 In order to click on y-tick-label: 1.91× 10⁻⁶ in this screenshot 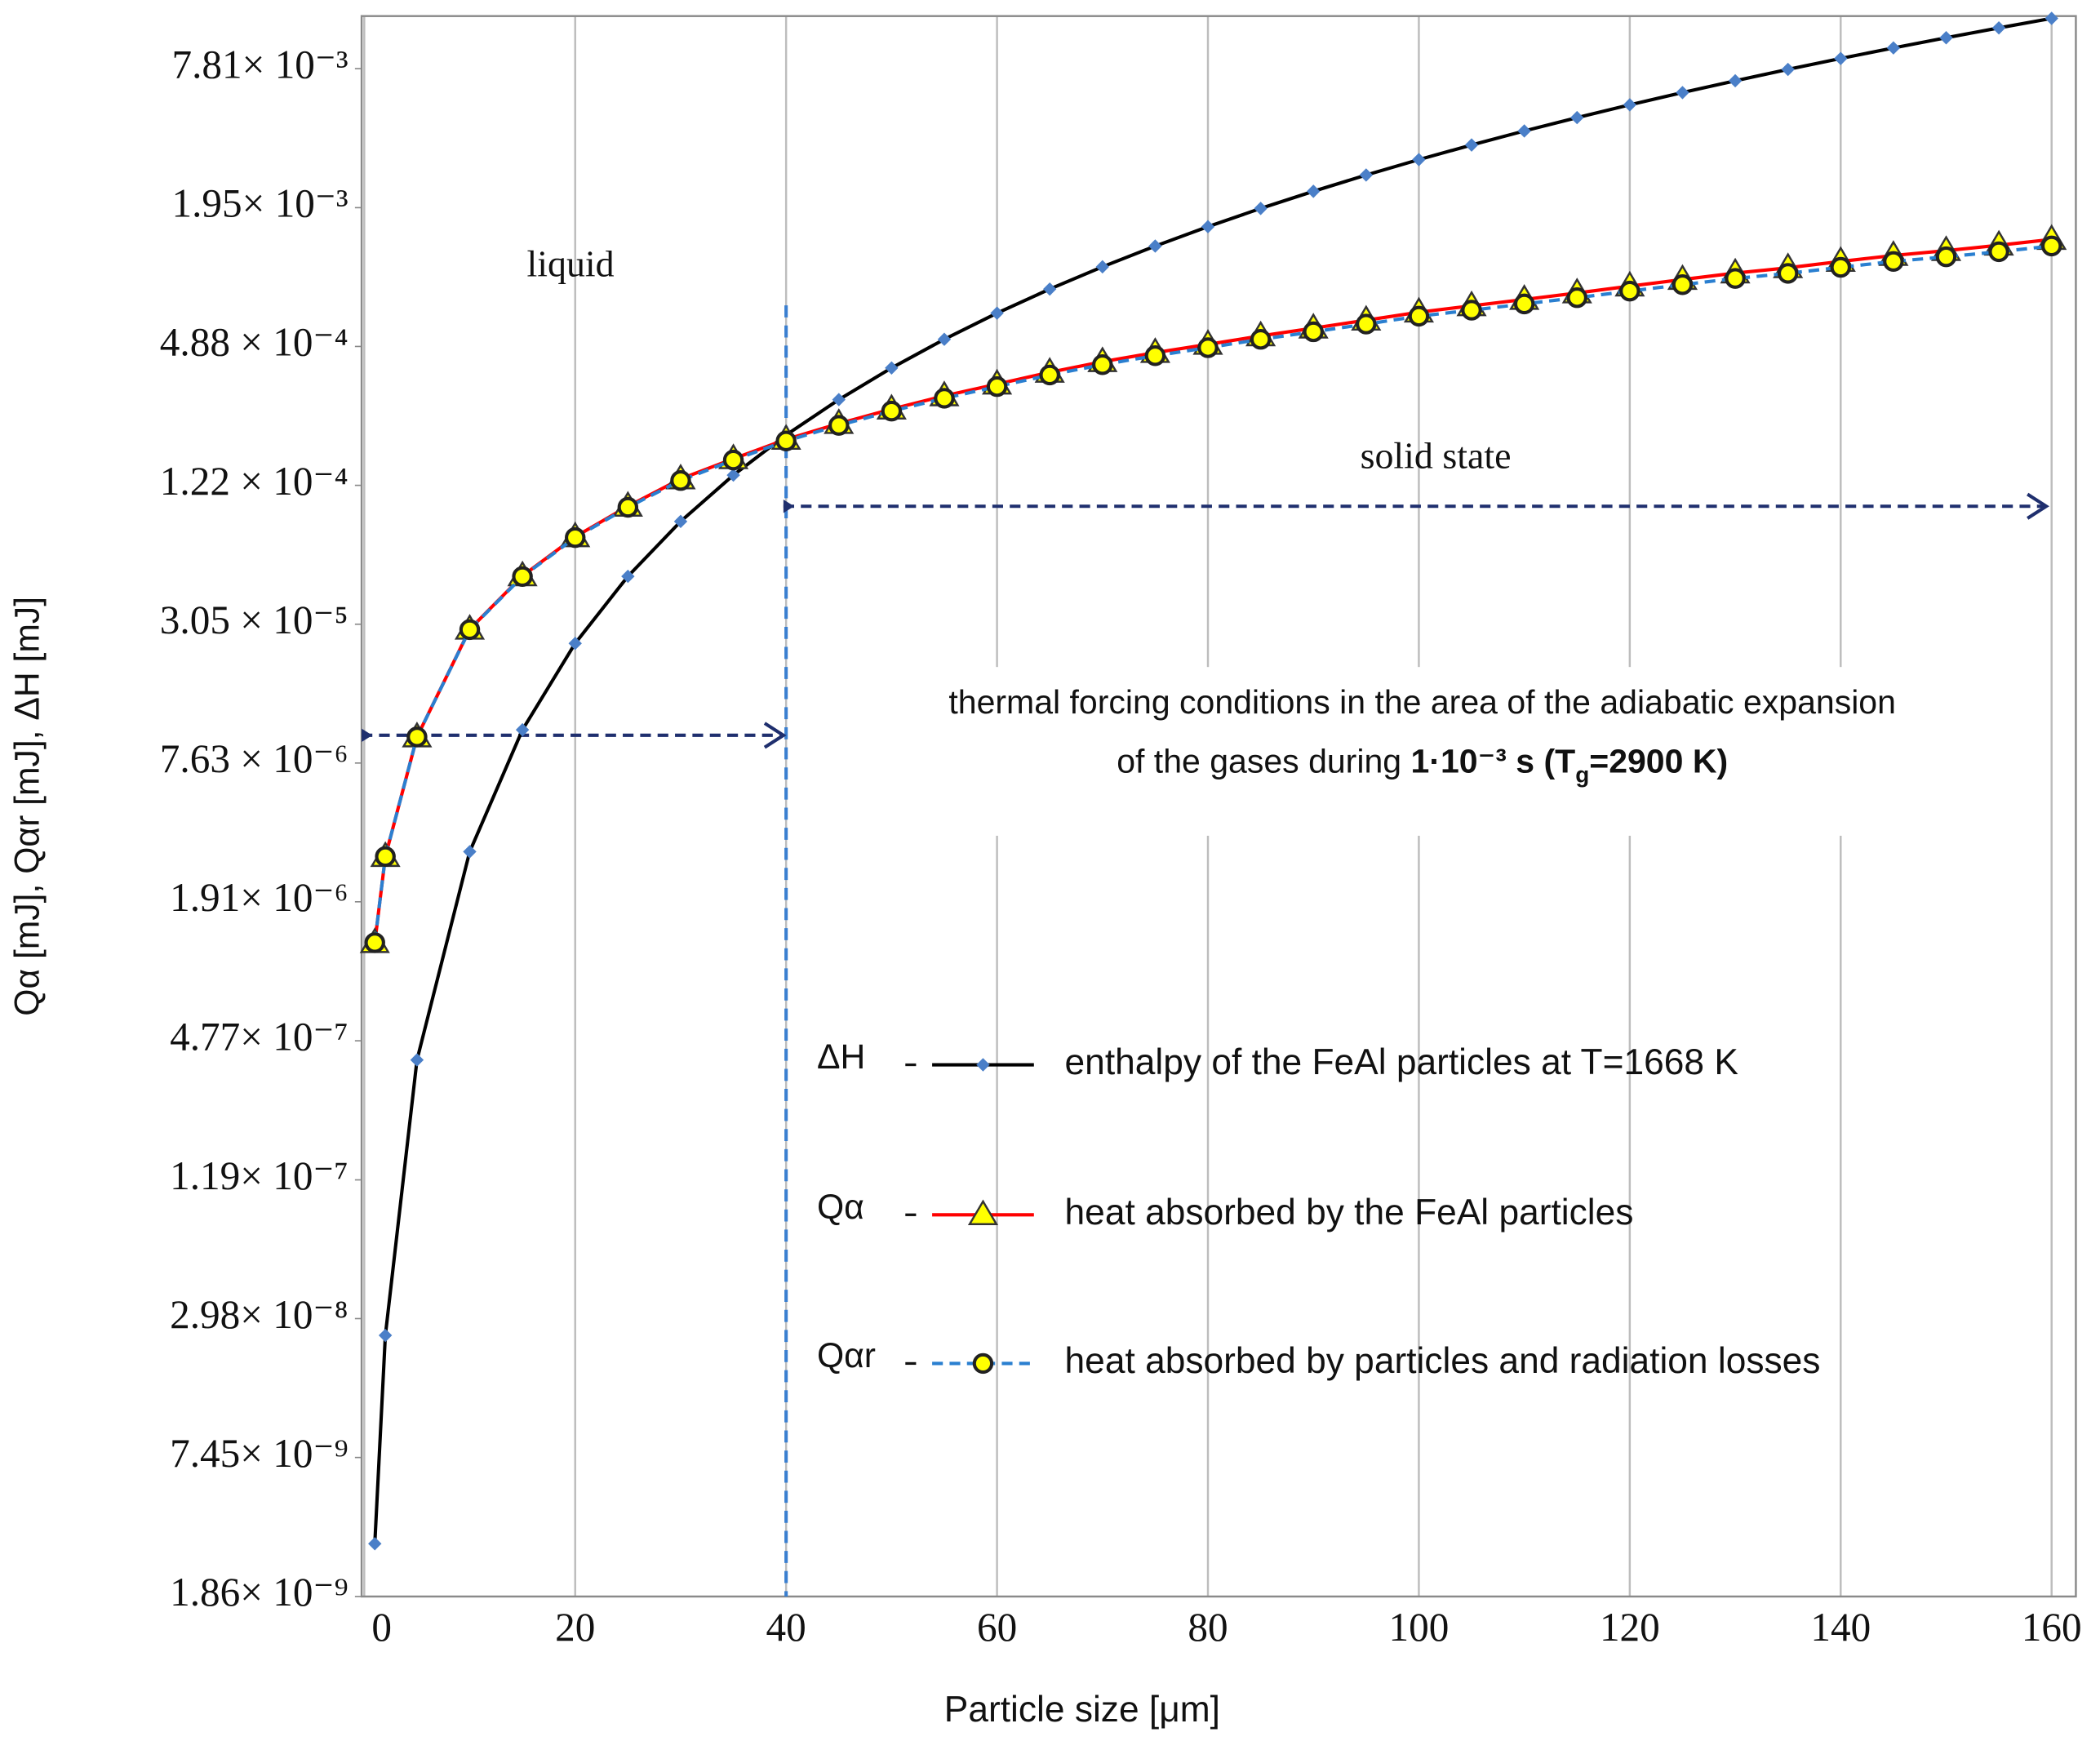, I will do `click(260, 897)`.